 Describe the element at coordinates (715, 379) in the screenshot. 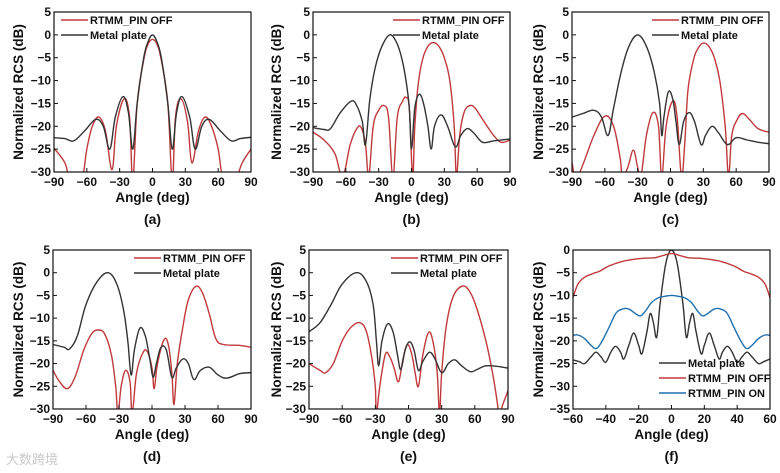

I see `legend: Metal plate RTMM_PIN OFF RTMM_PIN ON` at that location.